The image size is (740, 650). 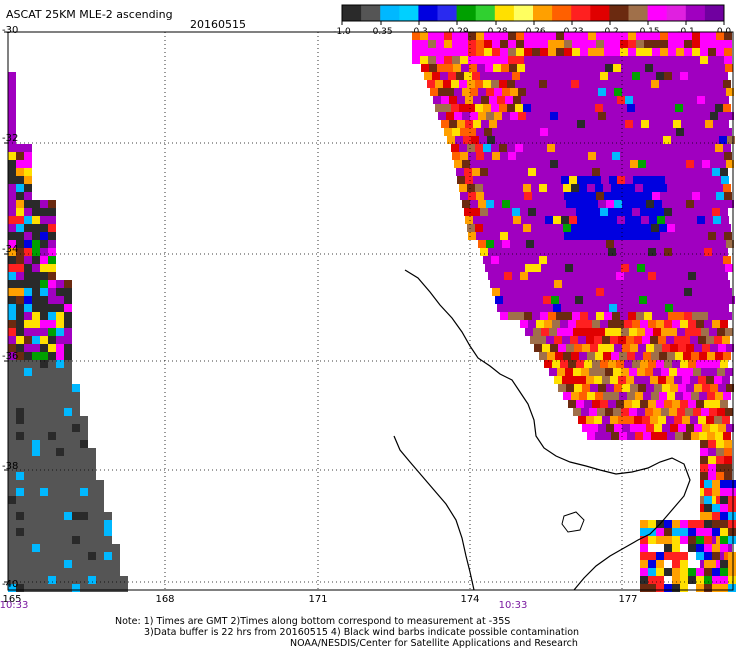 What do you see at coordinates (513, 605) in the screenshot?
I see `time-label-right: 10:33` at bounding box center [513, 605].